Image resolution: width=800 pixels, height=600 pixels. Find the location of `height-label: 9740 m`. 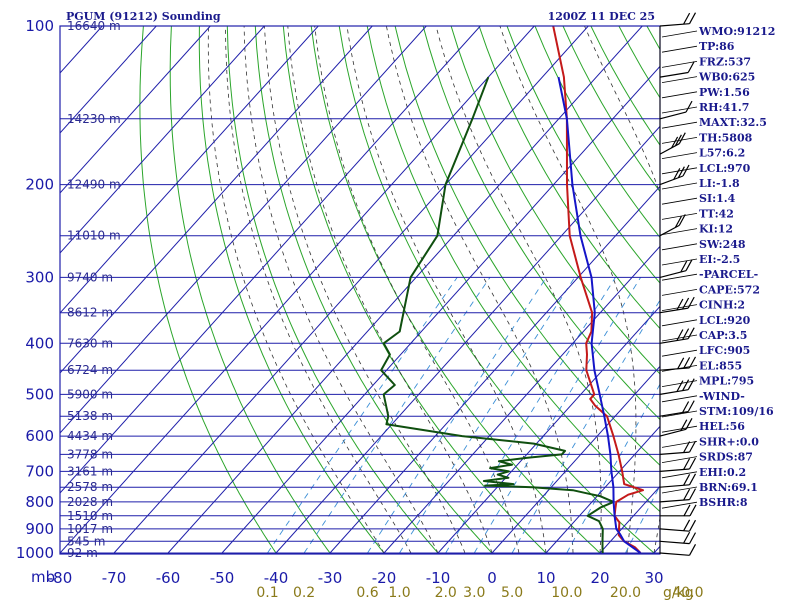

height-label: 9740 m is located at coordinates (90, 277).